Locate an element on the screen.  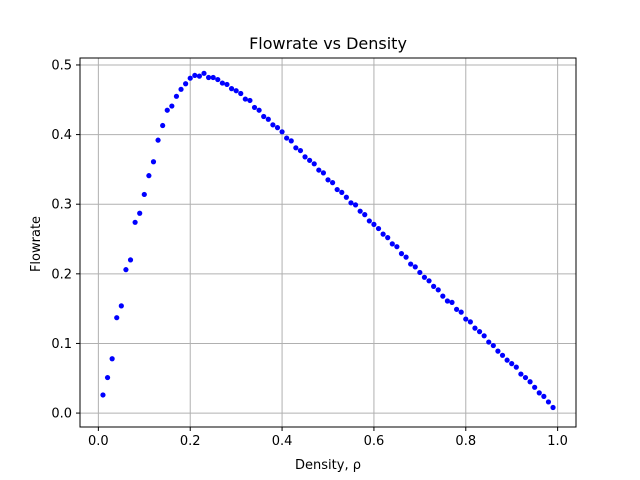
x-tick-label: 0.8 is located at coordinates (465, 441).